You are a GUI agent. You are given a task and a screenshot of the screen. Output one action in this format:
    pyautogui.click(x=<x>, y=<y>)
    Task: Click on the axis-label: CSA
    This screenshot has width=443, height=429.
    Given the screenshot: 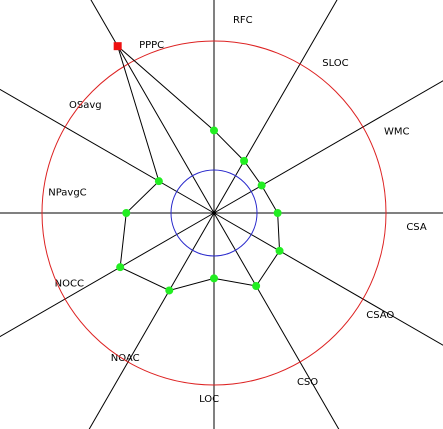 What is the action you would take?
    pyautogui.click(x=416, y=227)
    